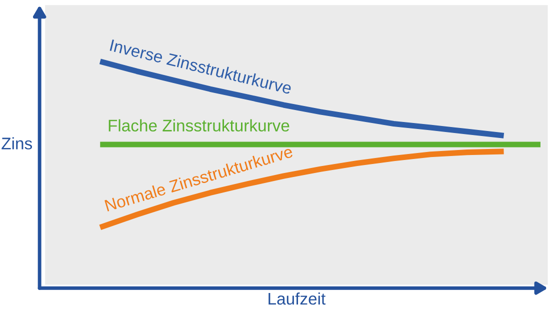 The width and height of the screenshot is (550, 320). What do you see at coordinates (297, 298) in the screenshot?
I see `x-axis-title: Laufzeit` at bounding box center [297, 298].